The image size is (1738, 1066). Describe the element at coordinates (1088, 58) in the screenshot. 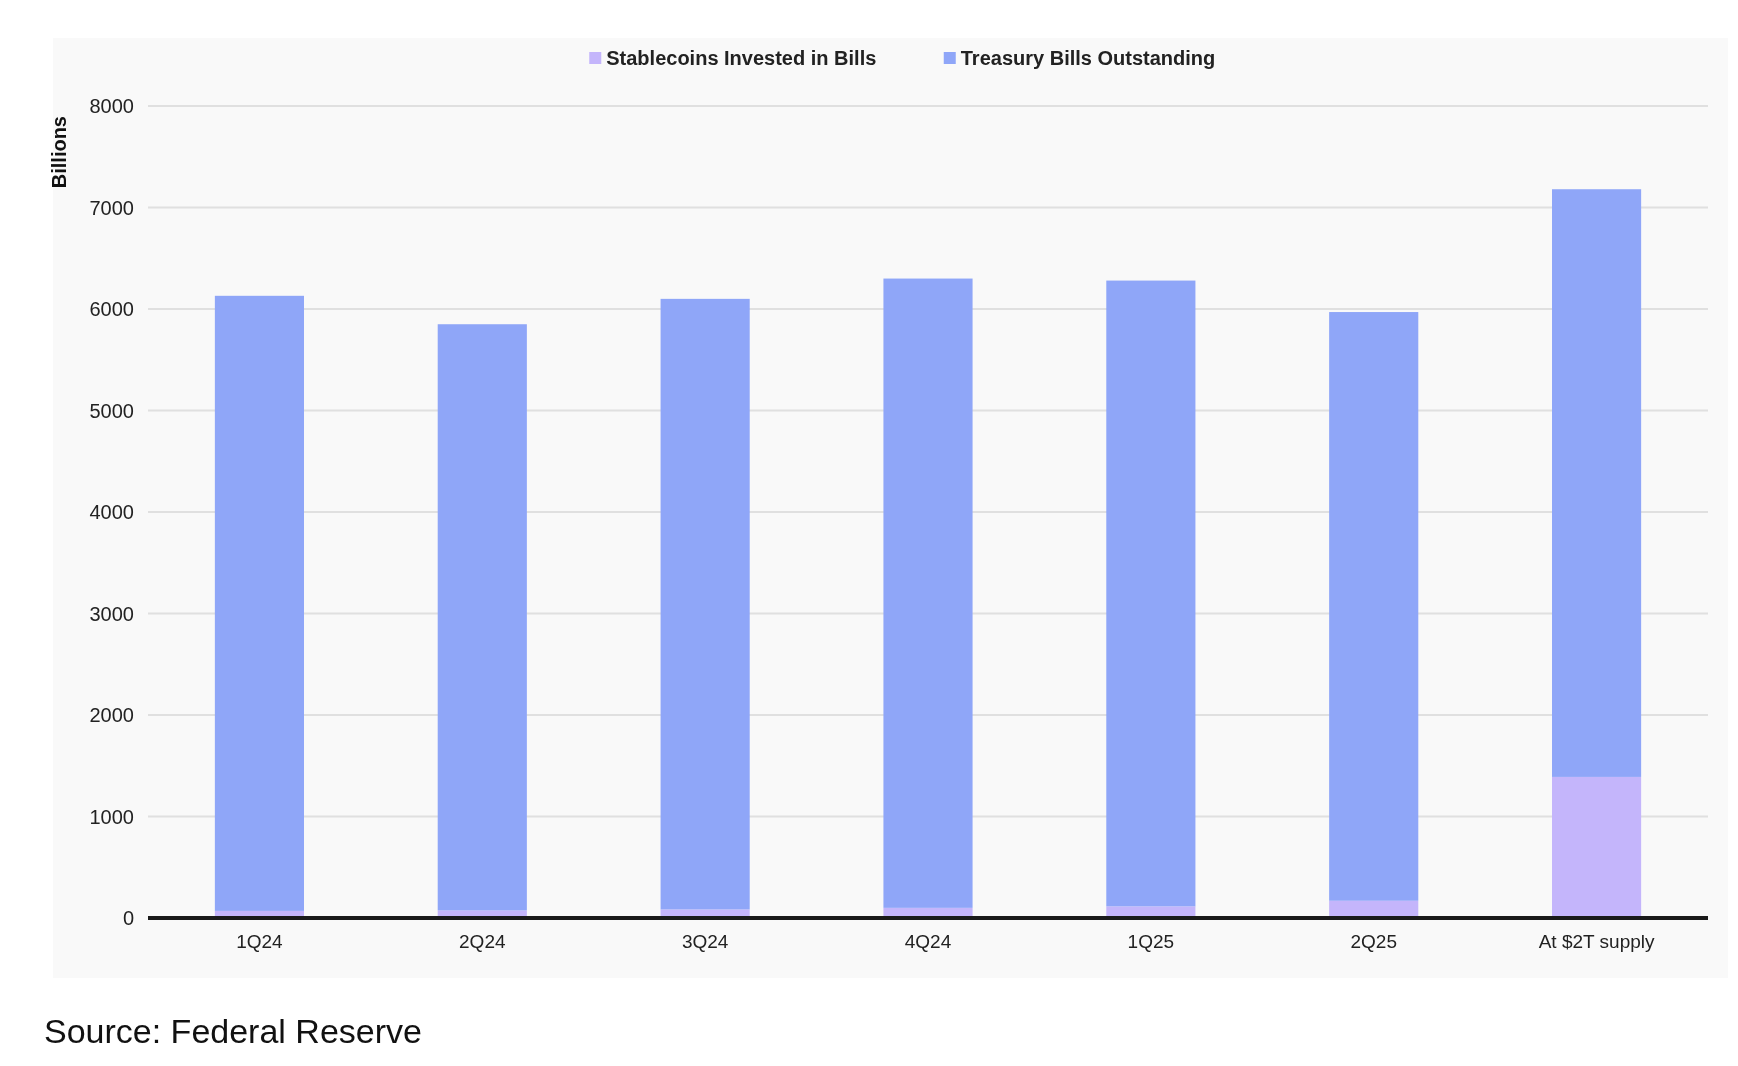

I see `legend-label: Treasury Bills Outstanding` at that location.